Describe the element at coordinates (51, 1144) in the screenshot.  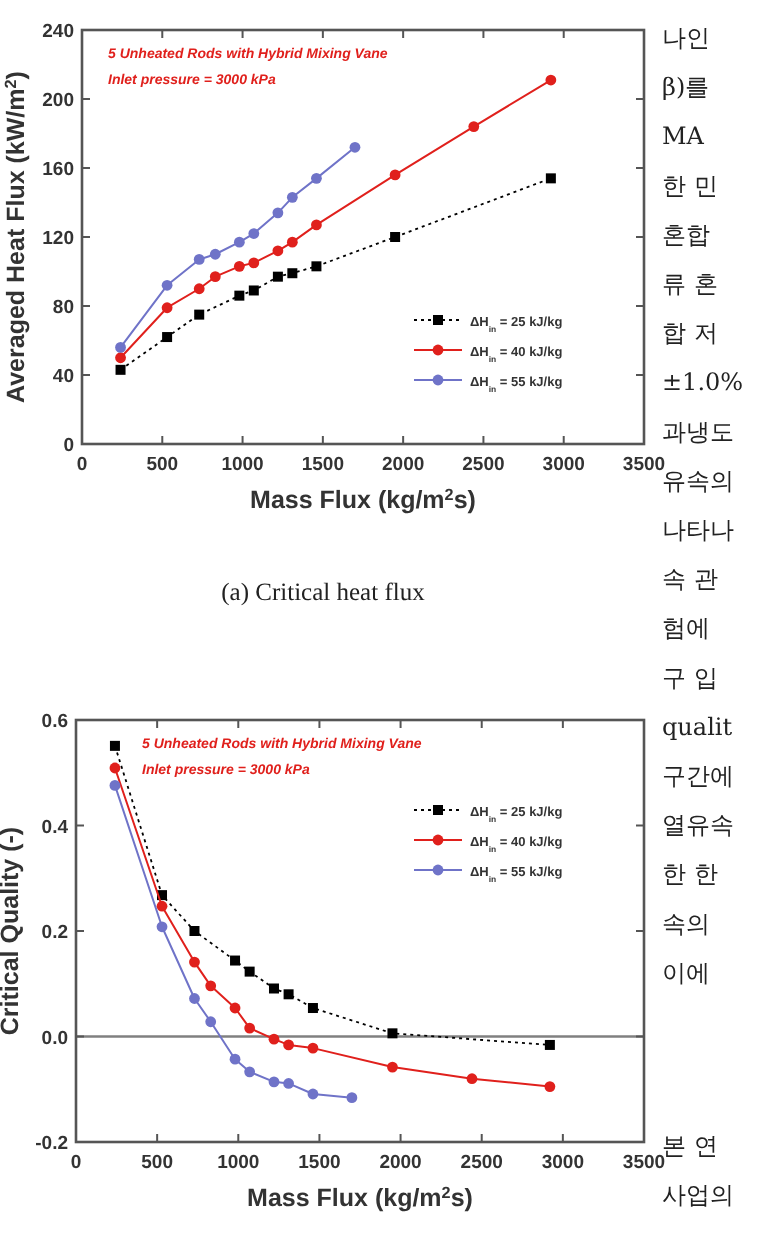
I see `y-tick-label: -0.2` at that location.